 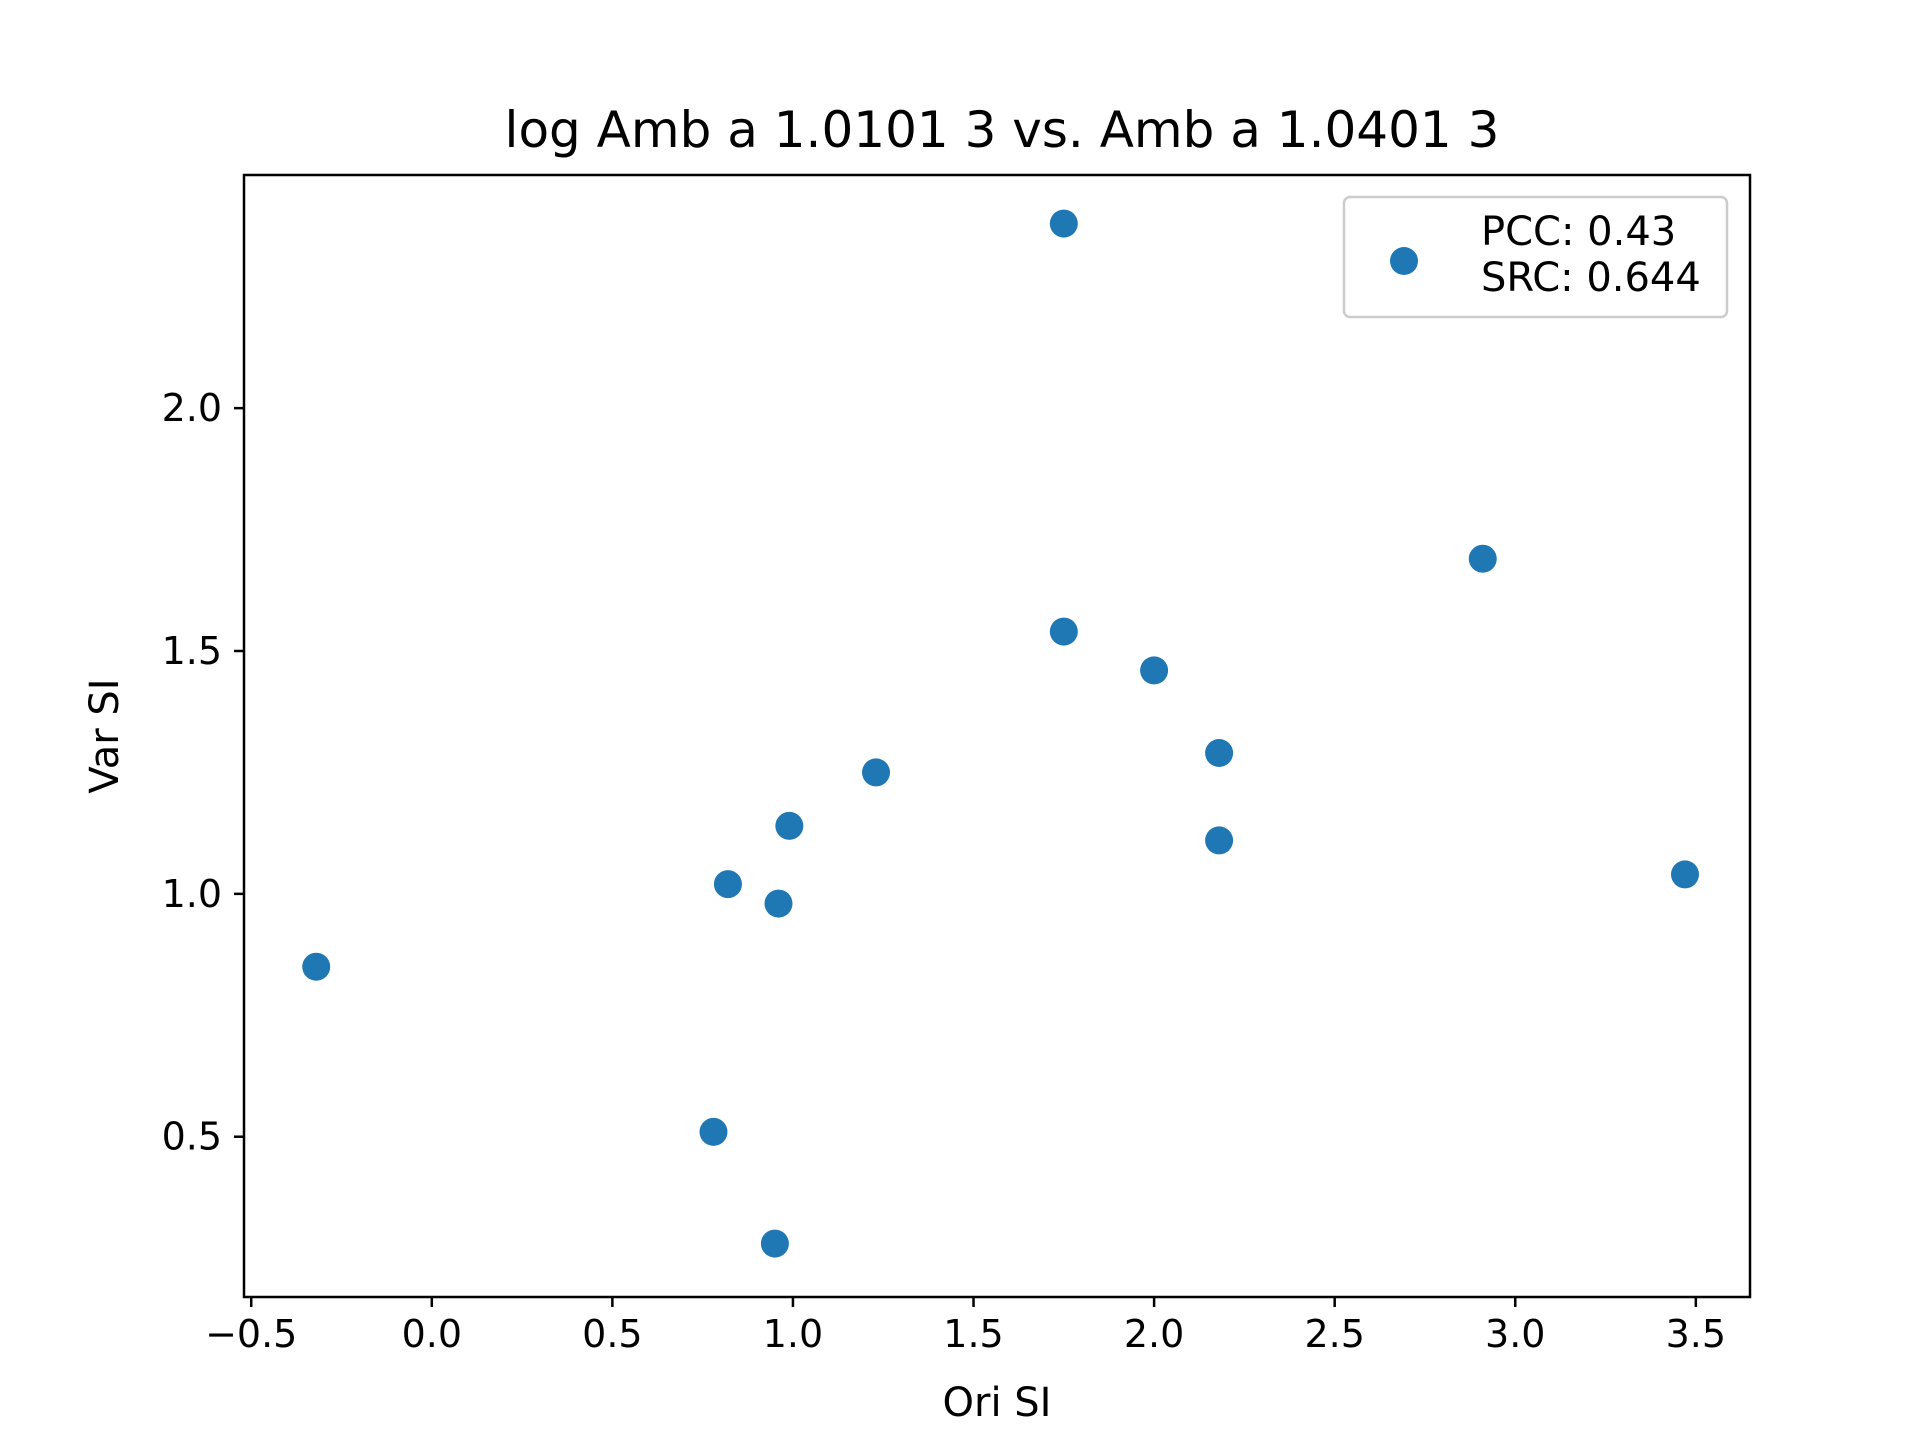 I want to click on x-axis-label: Ori SI, so click(x=997, y=1403).